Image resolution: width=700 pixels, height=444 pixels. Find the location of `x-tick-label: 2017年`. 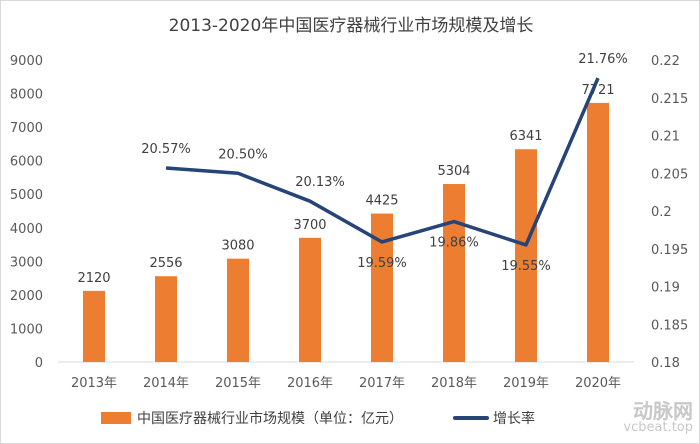

x-tick-label: 2017年 is located at coordinates (382, 383).